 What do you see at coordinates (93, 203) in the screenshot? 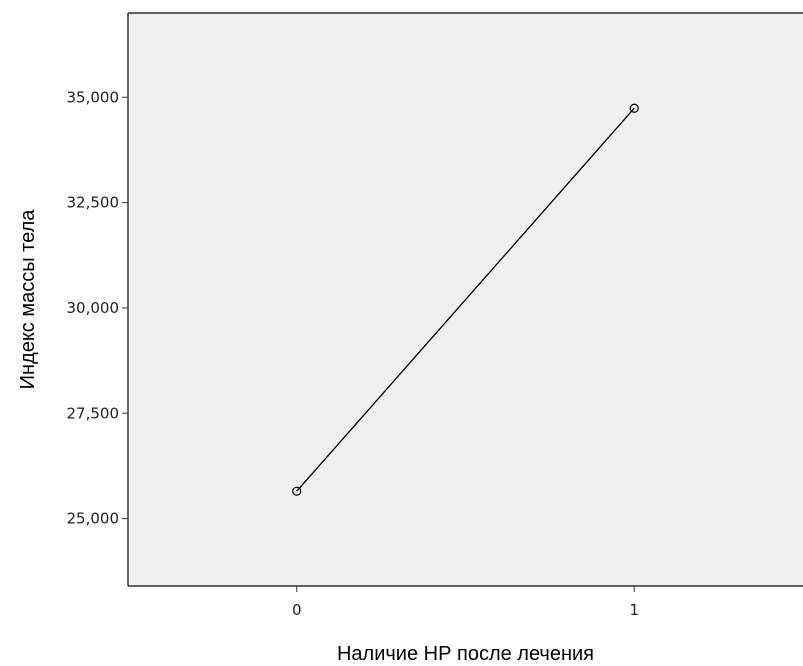
I see `y-tick-label: 32,500` at bounding box center [93, 203].